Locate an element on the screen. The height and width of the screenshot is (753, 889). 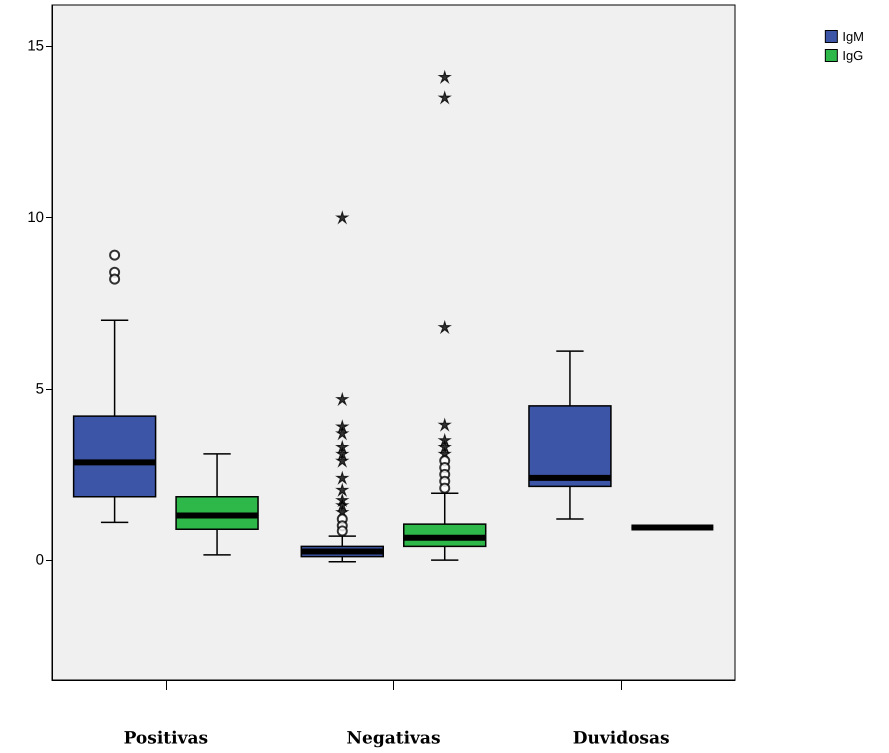
y-tick-label: 15 is located at coordinates (35, 46).